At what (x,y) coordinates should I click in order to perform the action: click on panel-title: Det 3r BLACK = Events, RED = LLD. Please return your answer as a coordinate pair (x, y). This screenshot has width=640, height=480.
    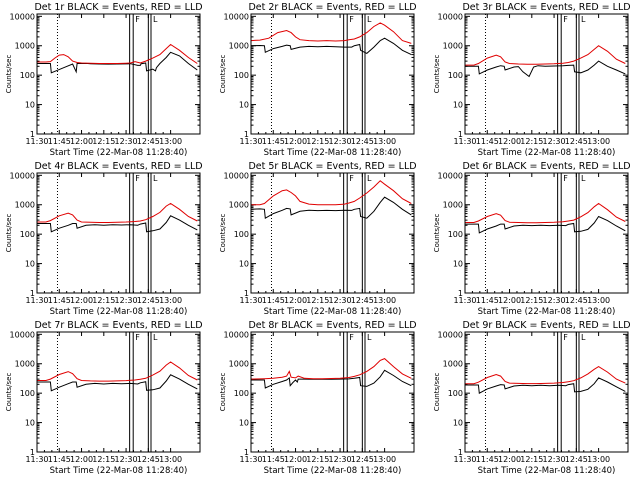
    Looking at the image, I should click on (546, 7).